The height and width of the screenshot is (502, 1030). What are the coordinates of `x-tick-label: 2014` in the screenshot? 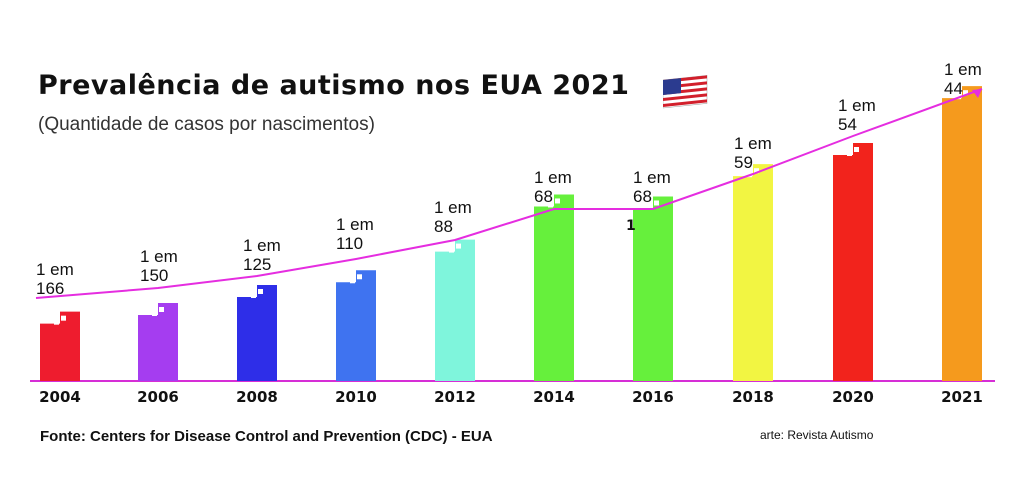 It's located at (554, 397).